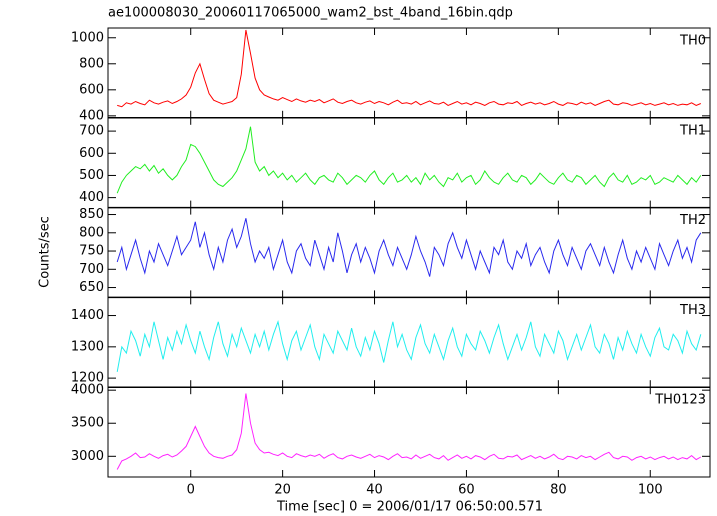  I want to click on y-tick-label: 750, so click(91, 251).